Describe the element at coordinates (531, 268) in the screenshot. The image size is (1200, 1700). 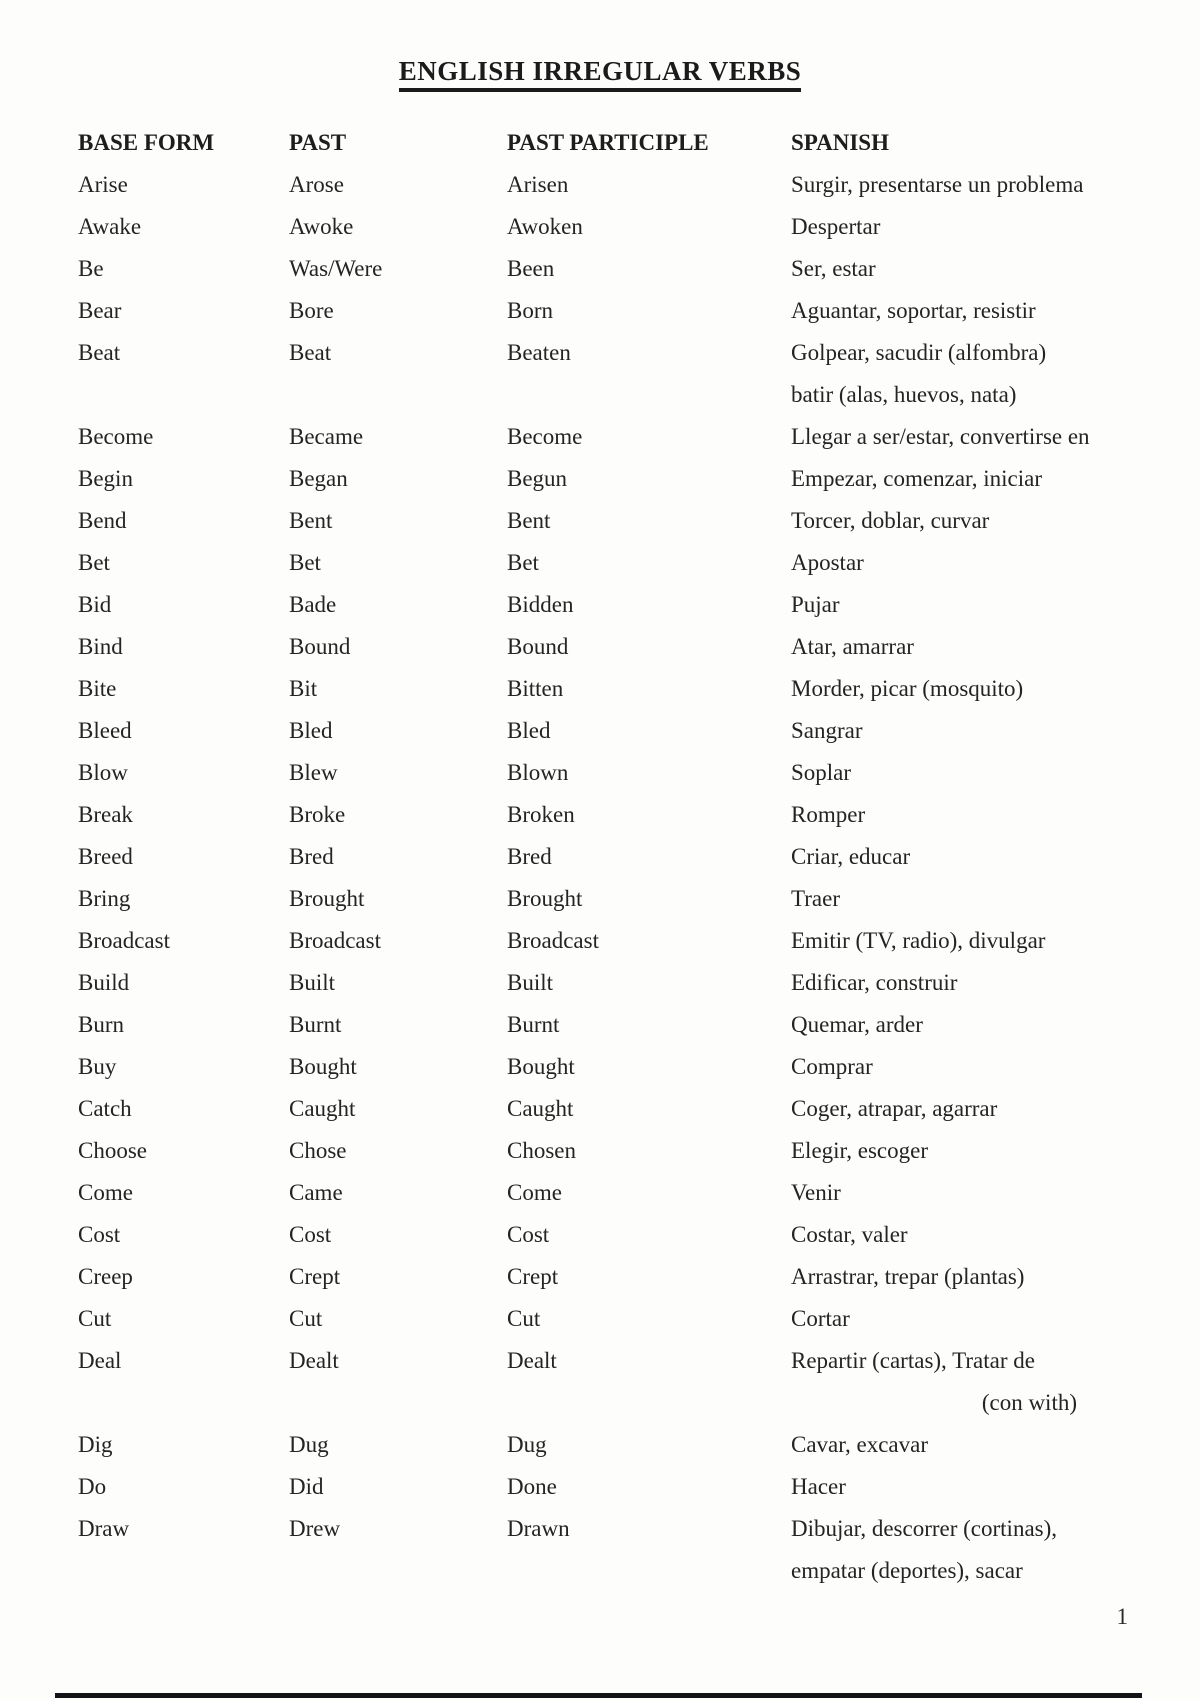
I see `past-participle-cell: Been` at that location.